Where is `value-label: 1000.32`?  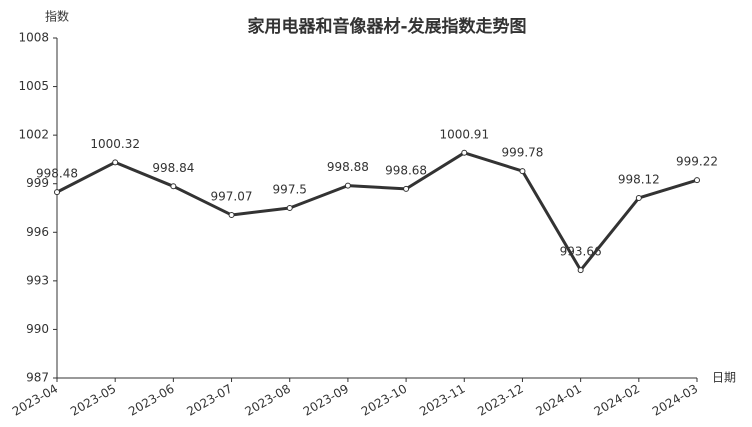 value-label: 1000.32 is located at coordinates (115, 144).